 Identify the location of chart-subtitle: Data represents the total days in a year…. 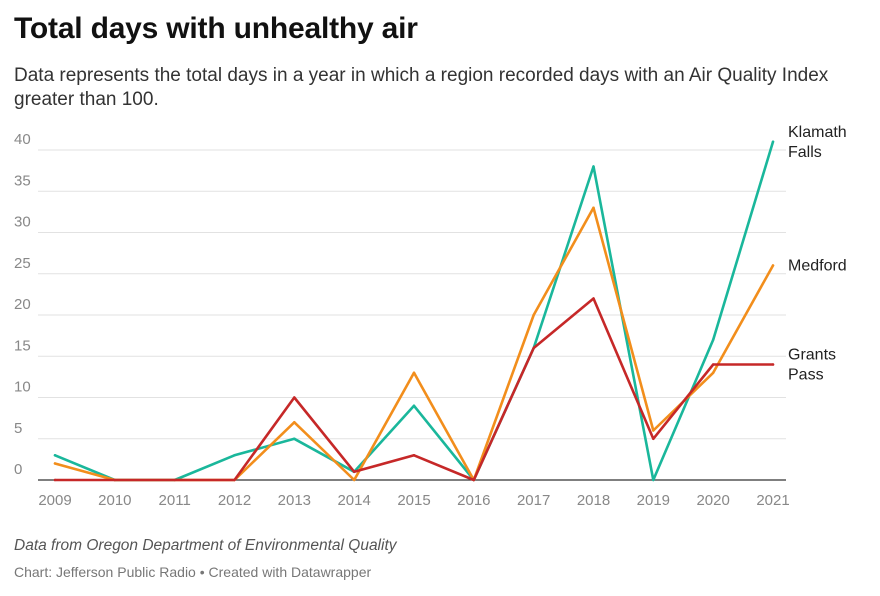
(421, 87).